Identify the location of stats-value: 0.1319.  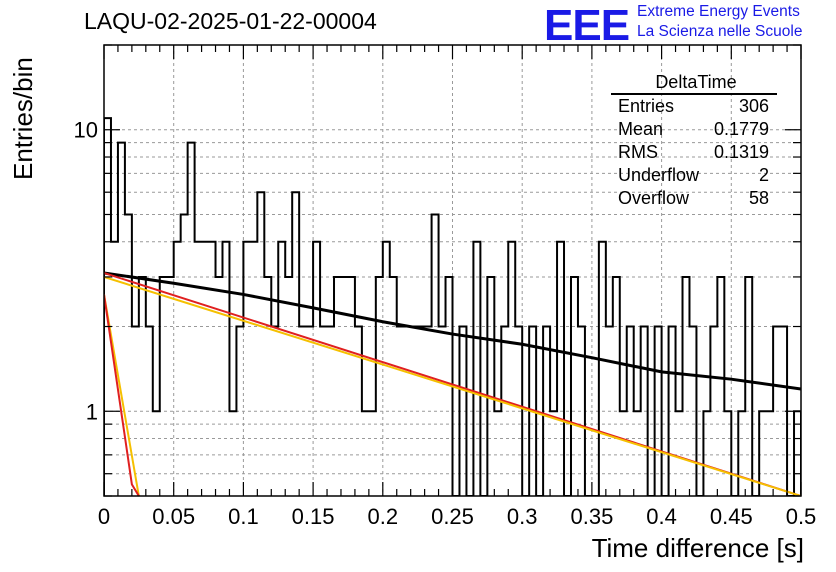
(741, 152).